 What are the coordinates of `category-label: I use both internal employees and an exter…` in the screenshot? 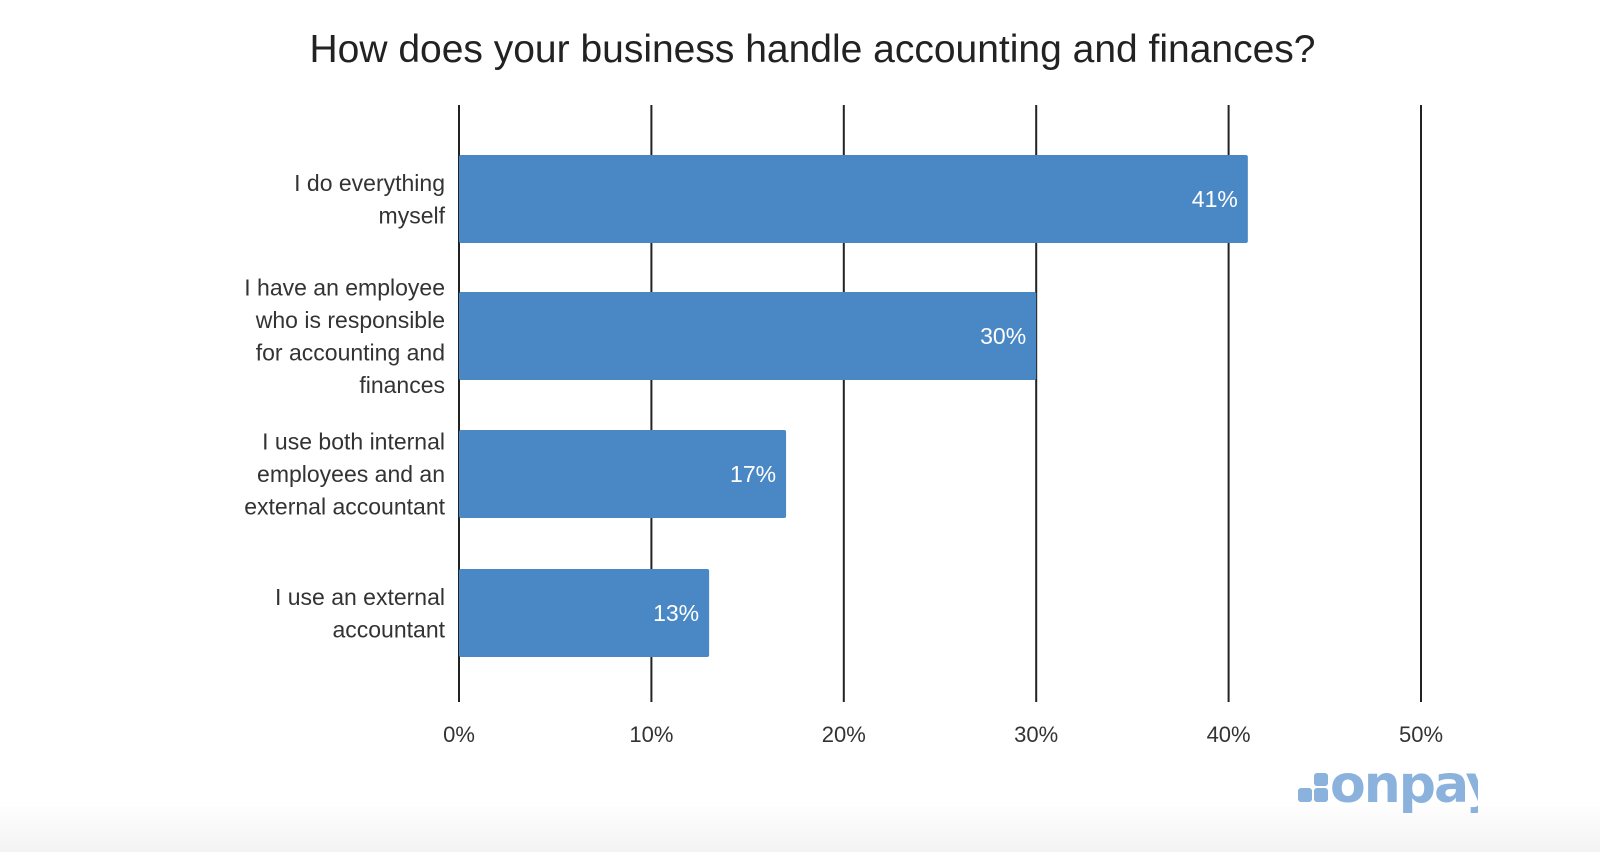 It's located at (344, 474).